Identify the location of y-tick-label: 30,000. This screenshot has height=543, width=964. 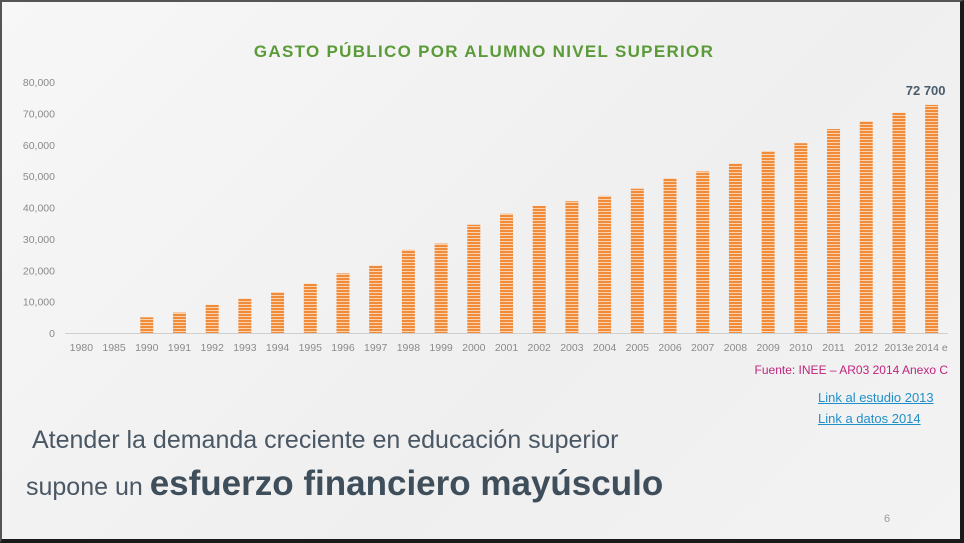
(39, 240).